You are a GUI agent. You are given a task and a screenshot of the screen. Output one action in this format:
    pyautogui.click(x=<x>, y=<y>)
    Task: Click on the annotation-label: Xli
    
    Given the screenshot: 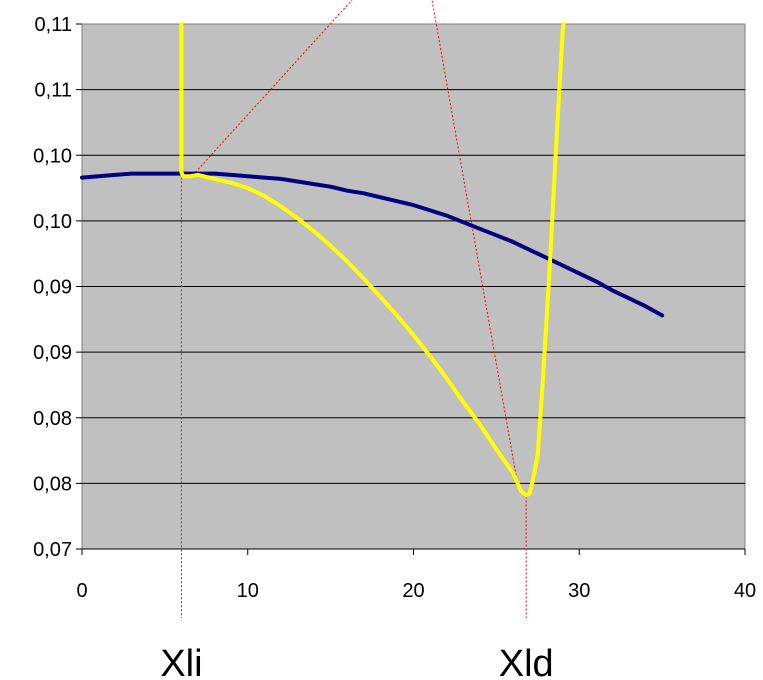 What is the action you would take?
    pyautogui.click(x=181, y=661)
    